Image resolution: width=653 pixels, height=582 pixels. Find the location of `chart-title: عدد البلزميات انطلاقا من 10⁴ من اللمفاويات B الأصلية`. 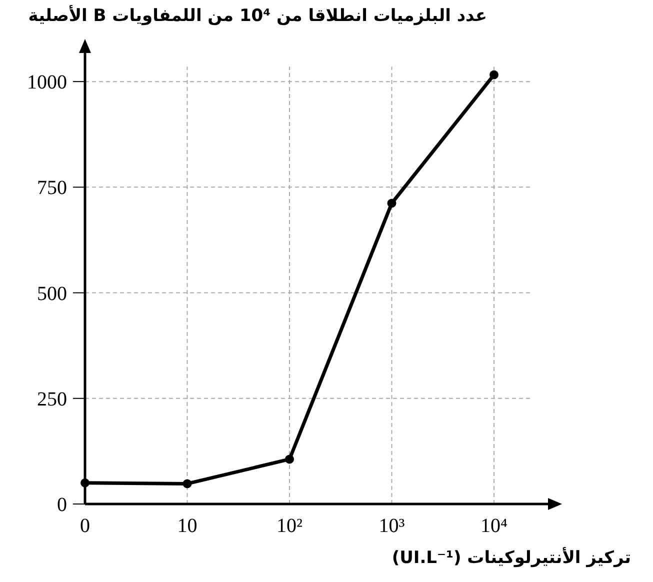

chart-title: عدد البلزميات انطلاقا من 10⁴ من اللمفاويات B الأصلية is located at coordinates (257, 16).